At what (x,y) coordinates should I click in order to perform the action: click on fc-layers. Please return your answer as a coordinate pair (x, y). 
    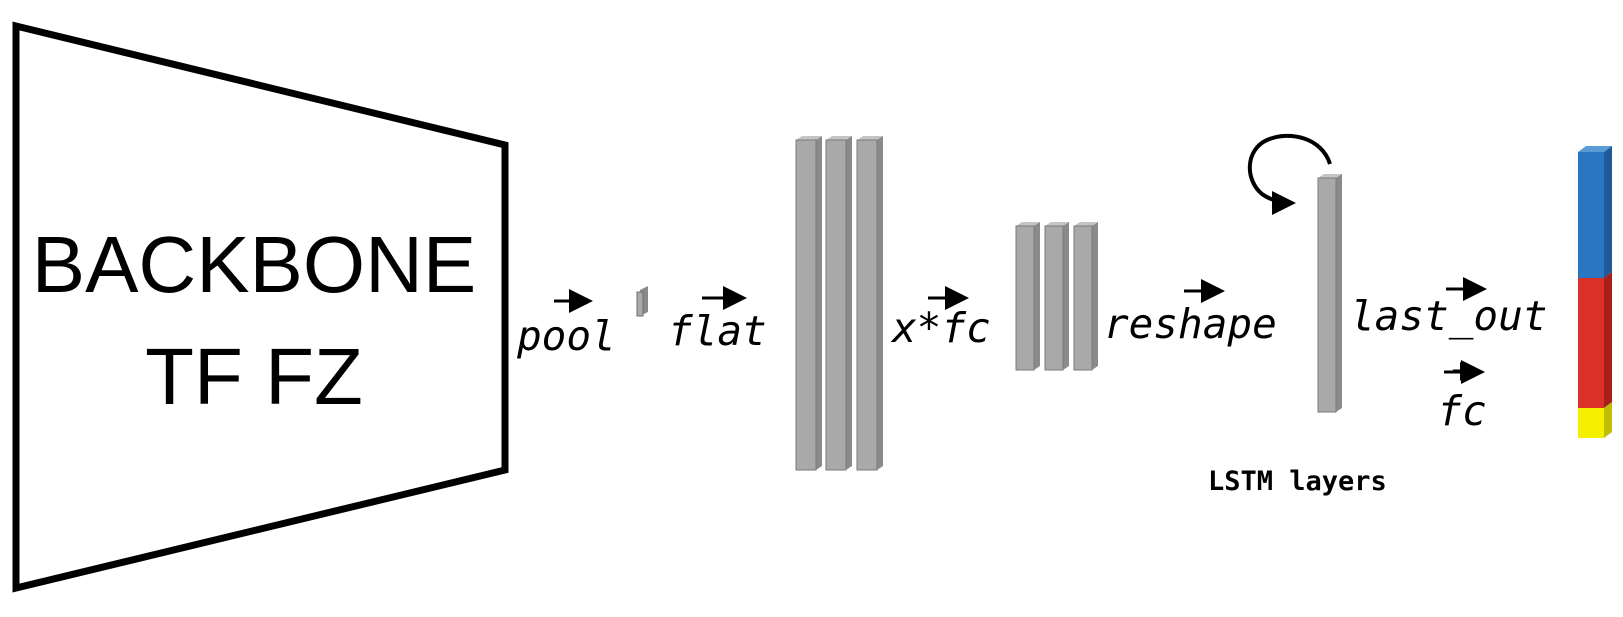
    Looking at the image, I should click on (1056, 296).